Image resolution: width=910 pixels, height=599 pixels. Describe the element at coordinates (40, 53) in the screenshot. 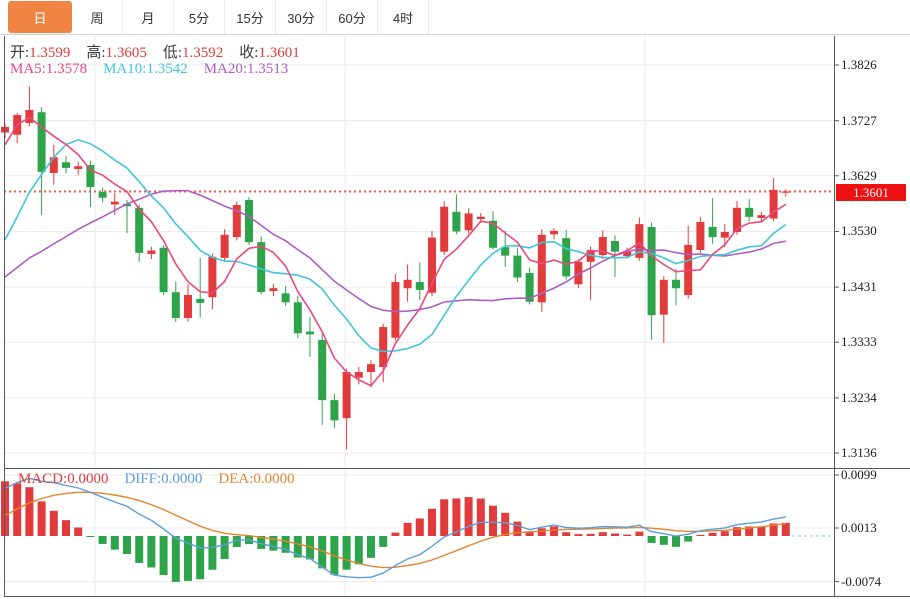

I see `legend-item: 开:1.3599` at that location.